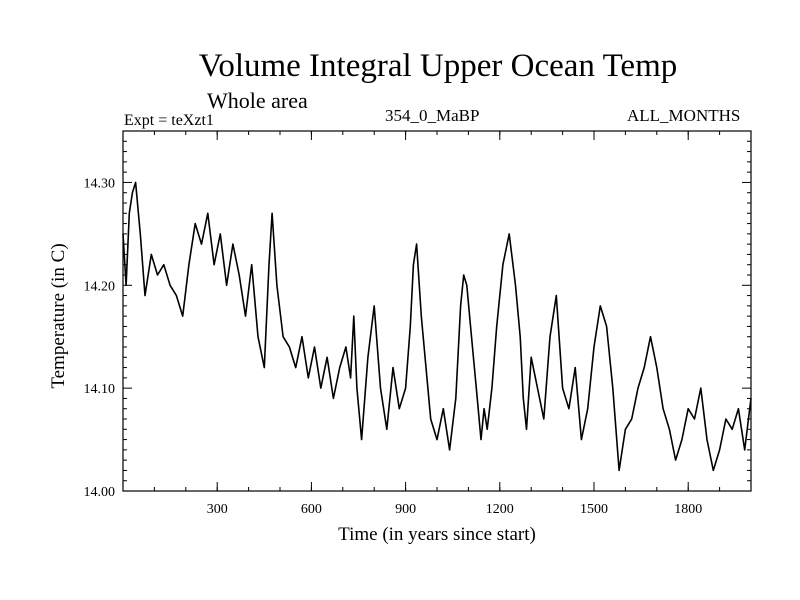 The image size is (800, 600). What do you see at coordinates (500, 509) in the screenshot?
I see `x-tick-label: 1200` at bounding box center [500, 509].